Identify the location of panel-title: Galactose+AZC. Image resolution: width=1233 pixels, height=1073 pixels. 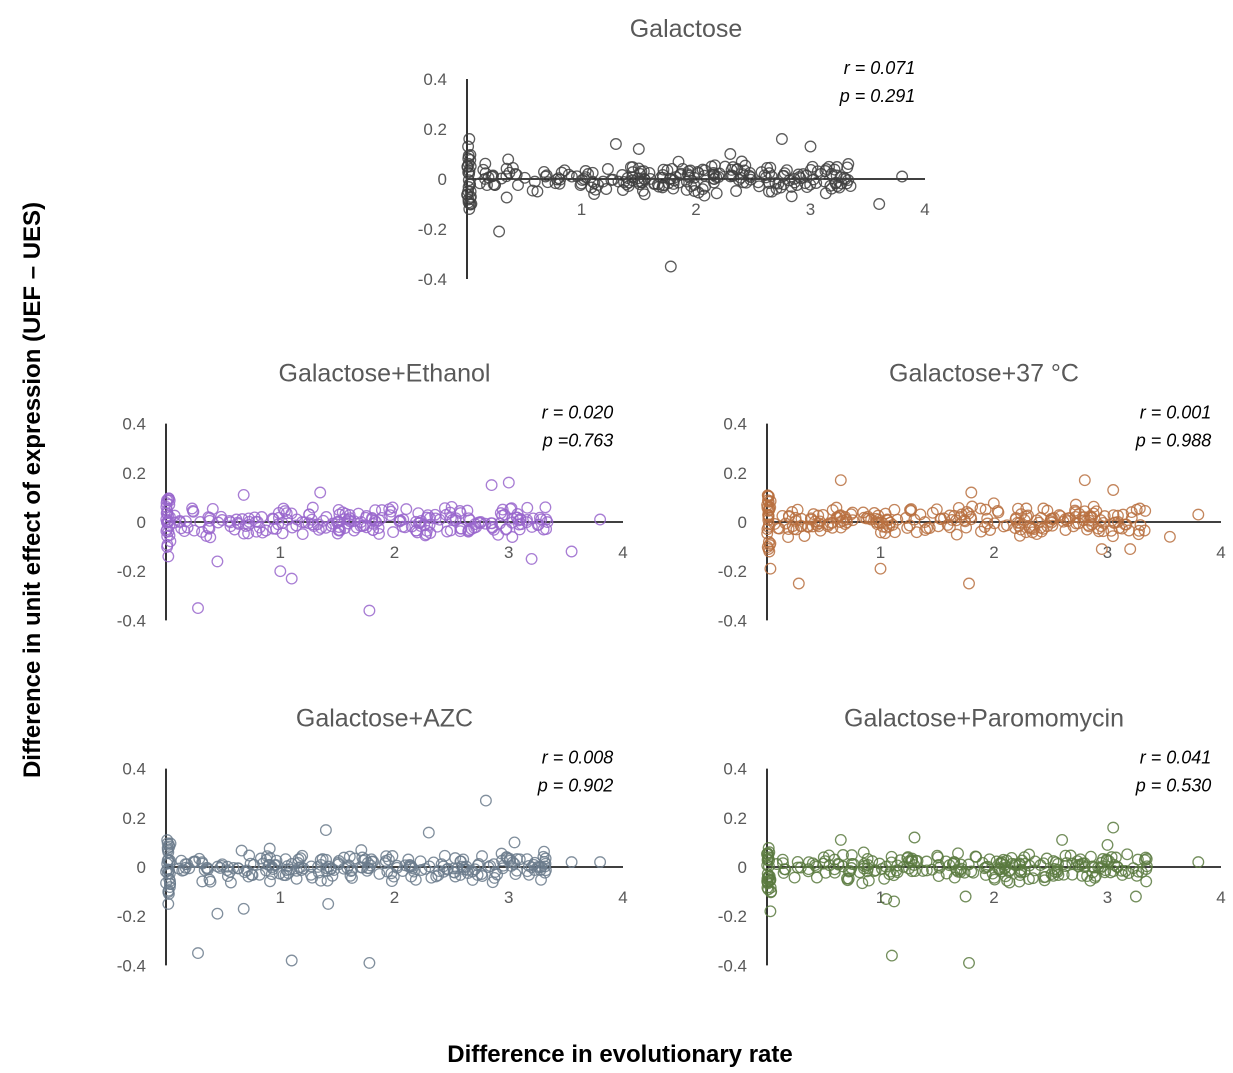
(384, 719).